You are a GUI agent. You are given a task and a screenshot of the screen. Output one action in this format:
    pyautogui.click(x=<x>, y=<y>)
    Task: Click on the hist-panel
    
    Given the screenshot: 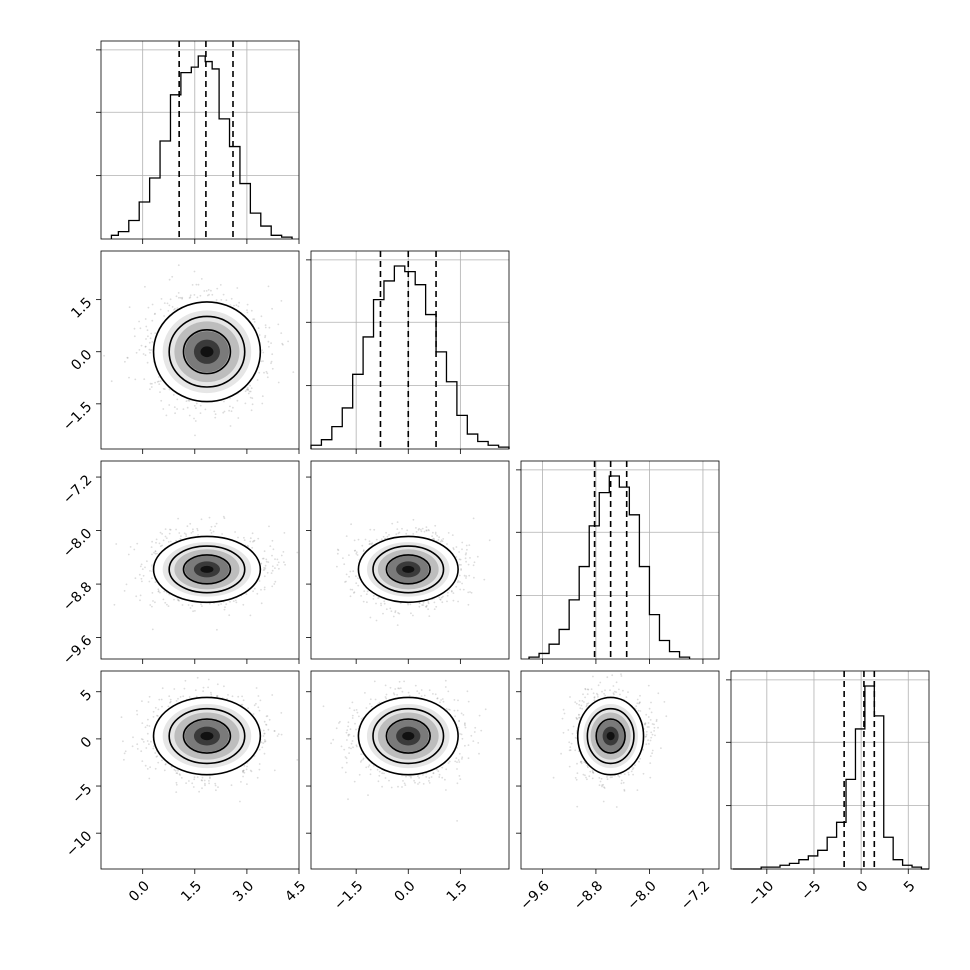 What is the action you would take?
    pyautogui.click(x=408, y=350)
    